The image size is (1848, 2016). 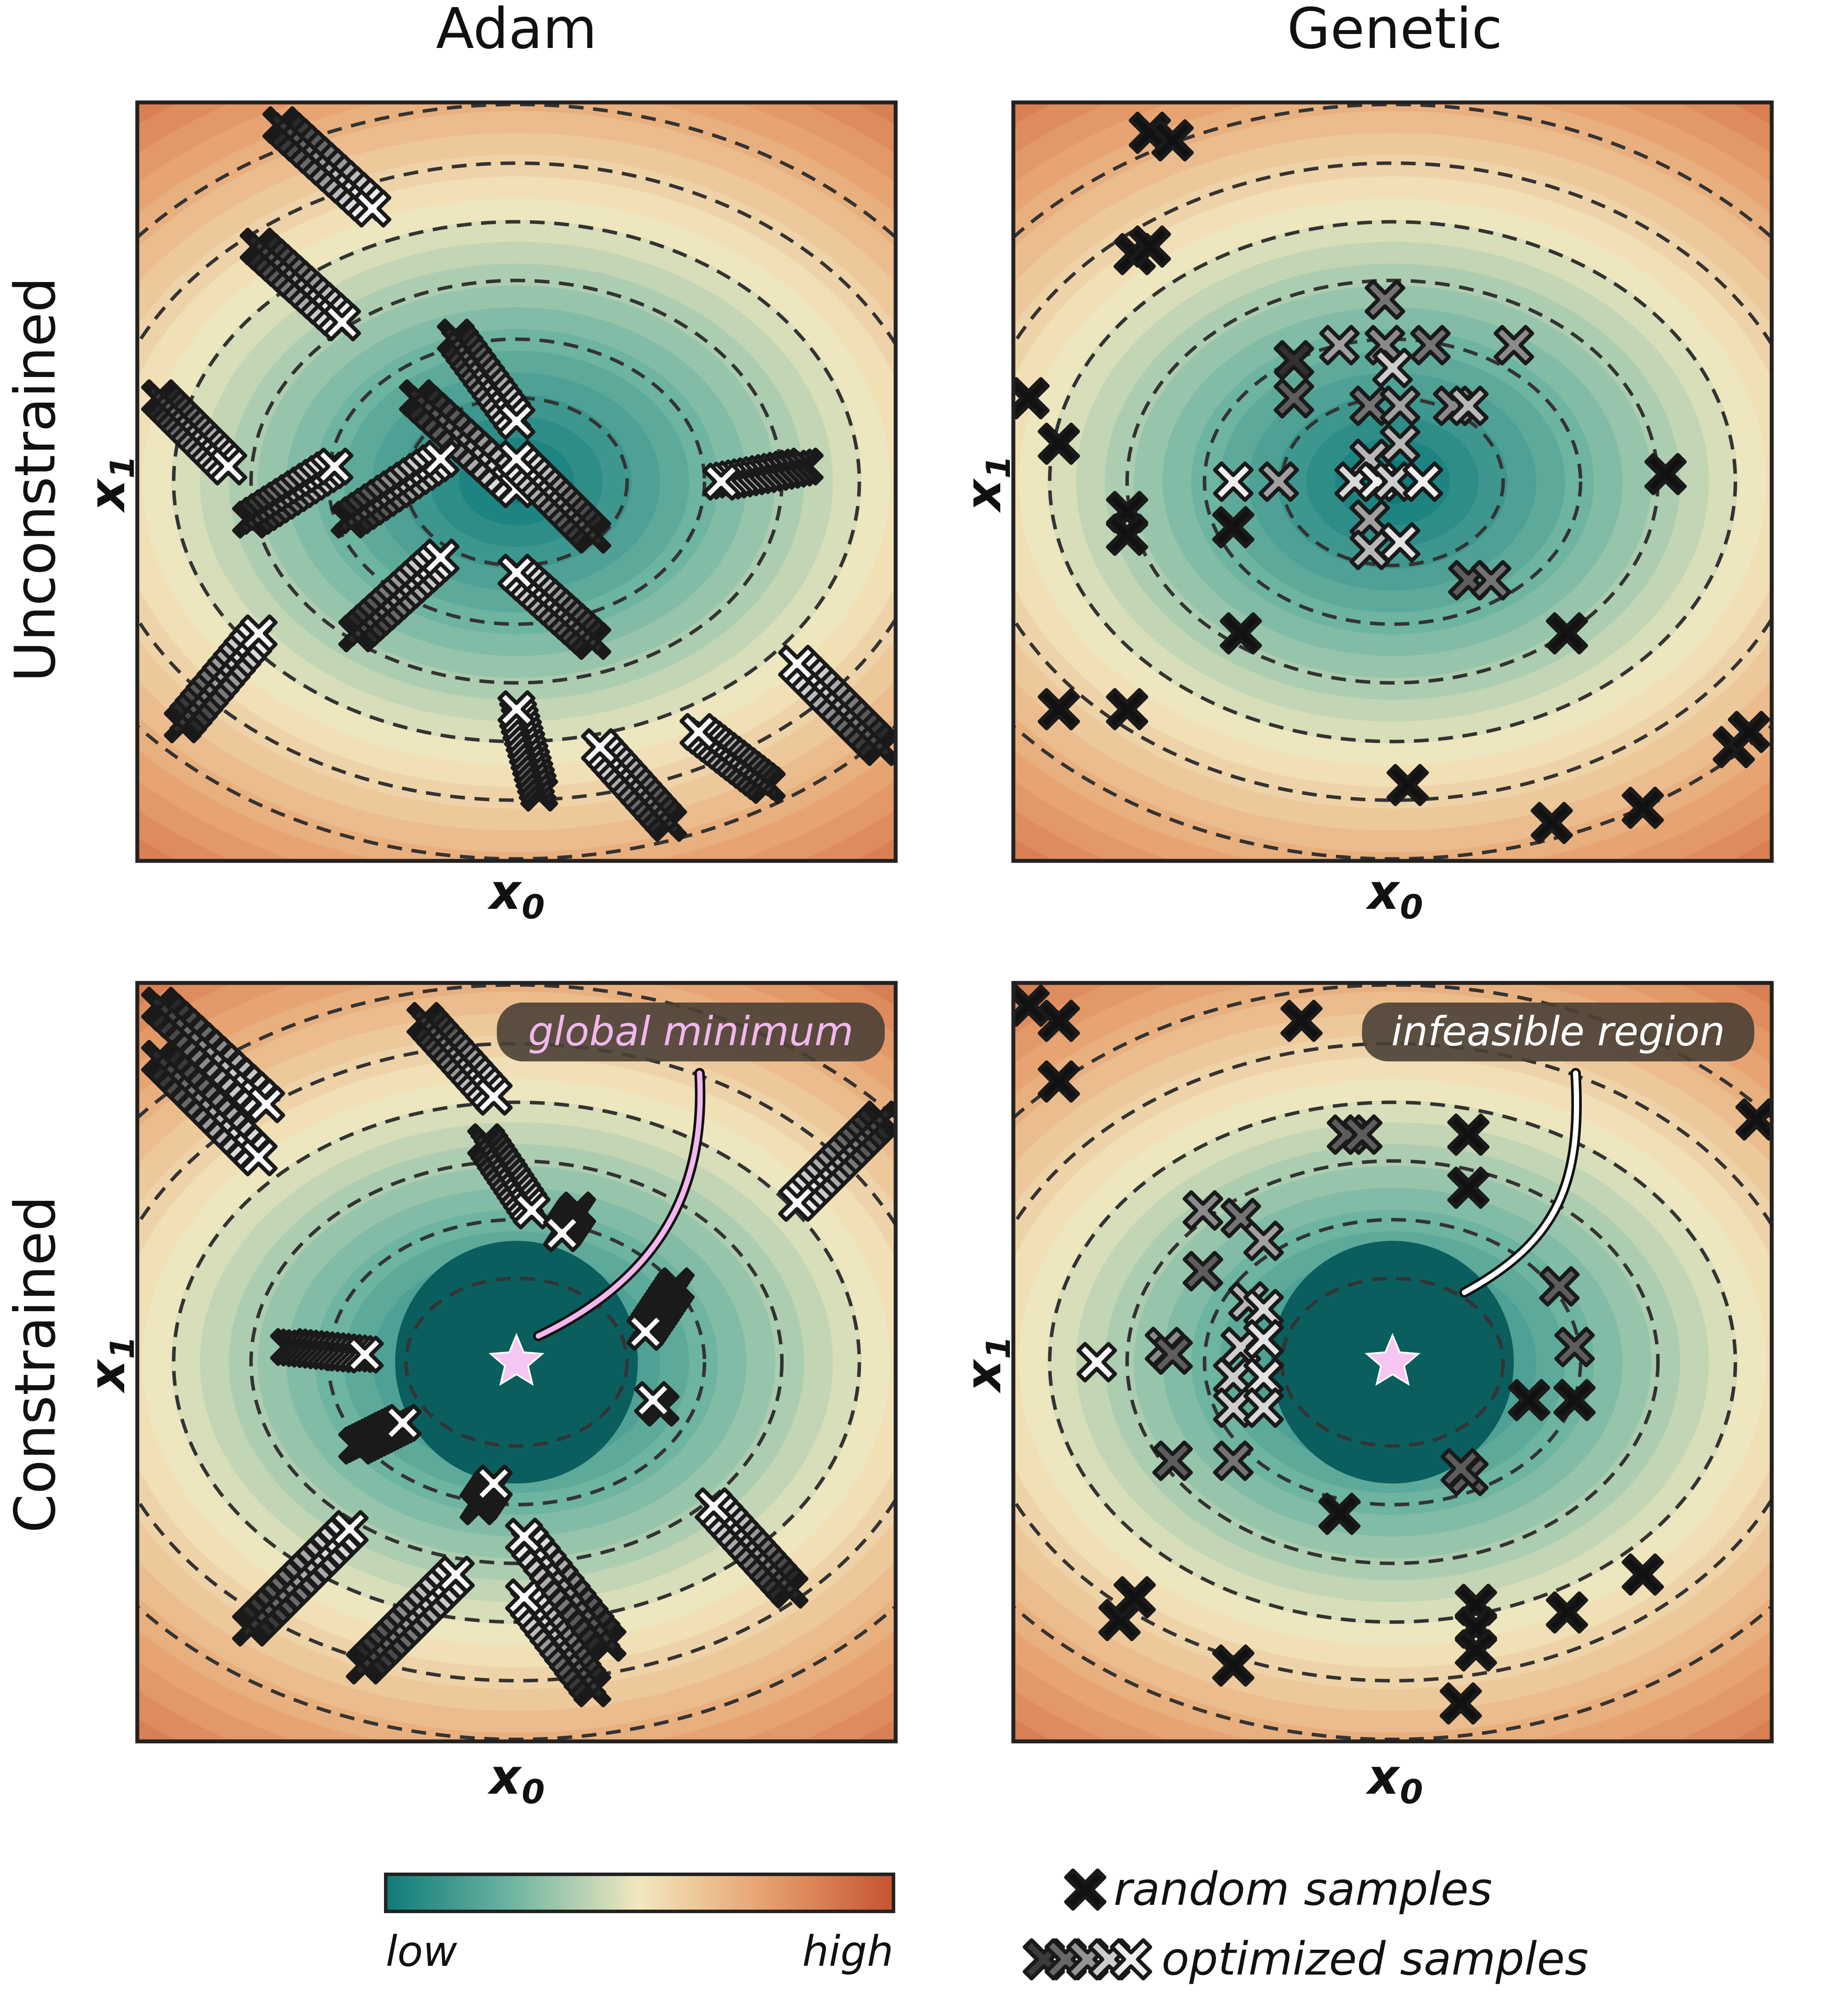 I want to click on y-label-panel-2: x 1, so click(x=110, y=1365).